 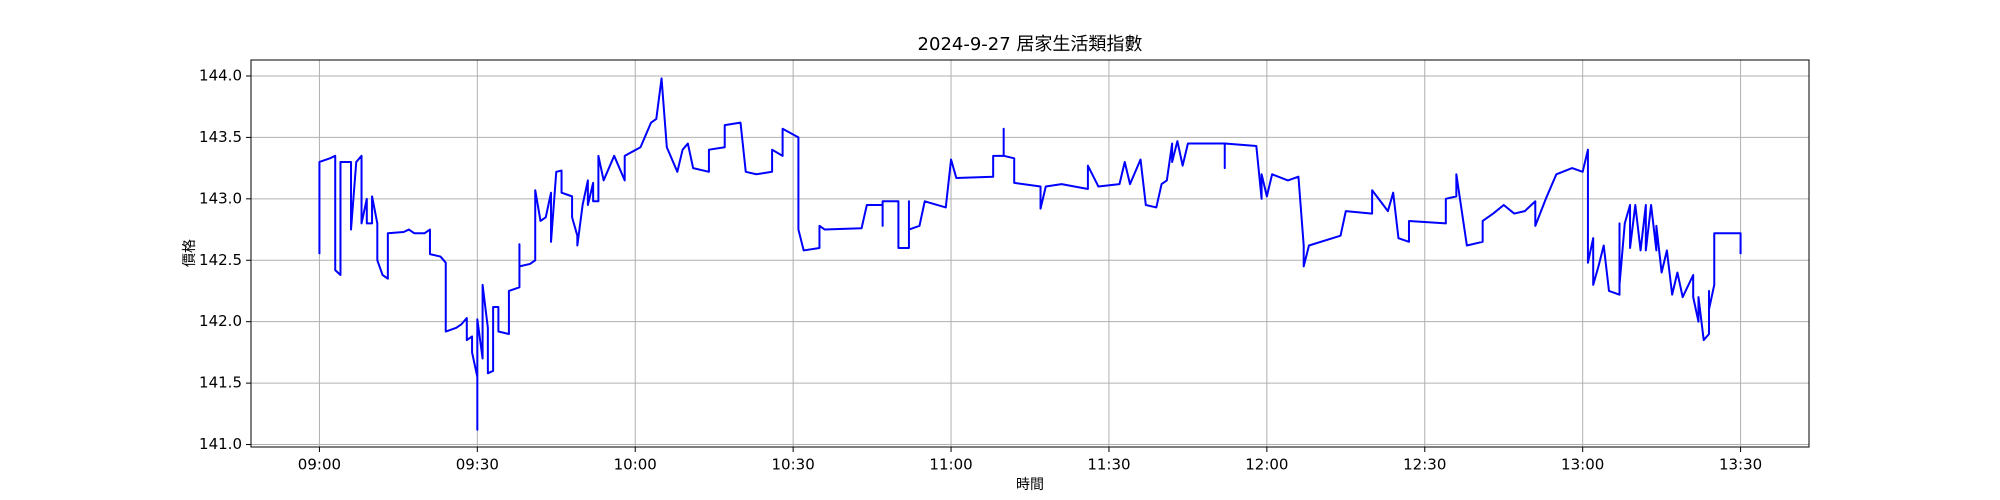 What do you see at coordinates (220, 444) in the screenshot?
I see `y-tick-label: 141.0` at bounding box center [220, 444].